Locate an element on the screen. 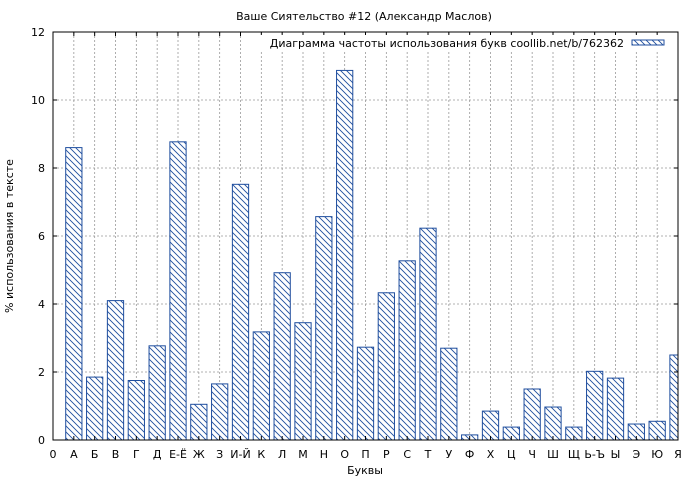 The width and height of the screenshot is (700, 480). y-tick-label: 4 is located at coordinates (41, 304).